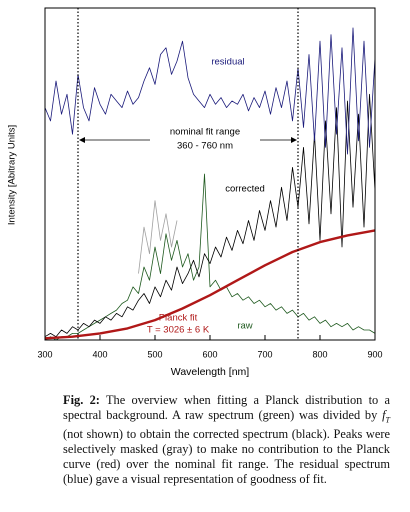  Describe the element at coordinates (387, 420) in the screenshot. I see `caption-sub: T` at that location.